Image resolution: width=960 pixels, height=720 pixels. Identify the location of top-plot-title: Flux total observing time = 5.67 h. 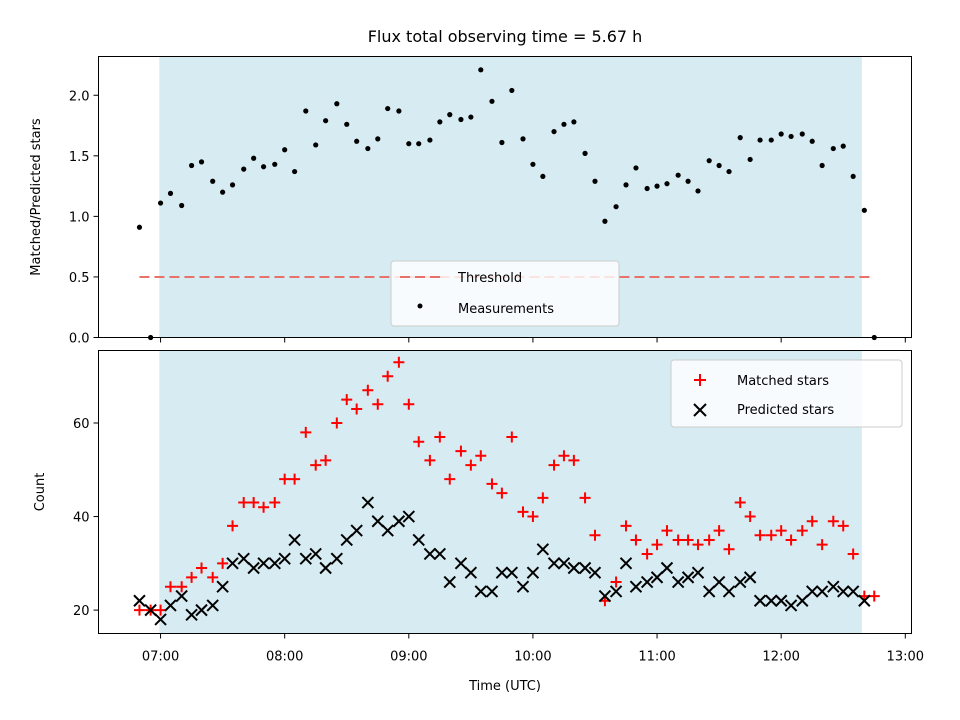
(505, 36).